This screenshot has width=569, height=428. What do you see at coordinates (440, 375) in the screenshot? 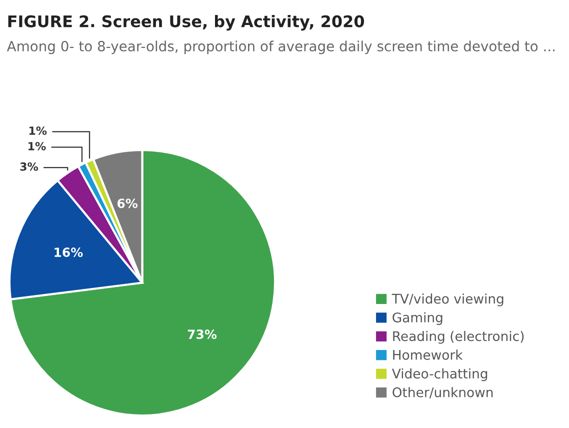
I see `legend-label: Video-chatting` at bounding box center [440, 375].